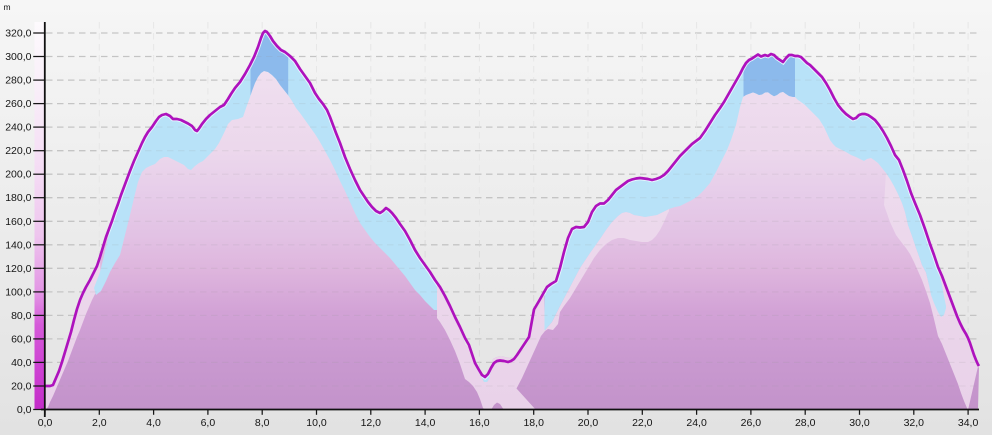 Image resolution: width=992 pixels, height=435 pixels. I want to click on svg-text: 34,0, so click(968, 423).